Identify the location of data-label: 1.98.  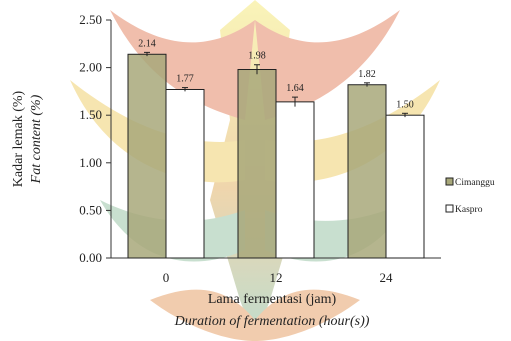
(257, 56).